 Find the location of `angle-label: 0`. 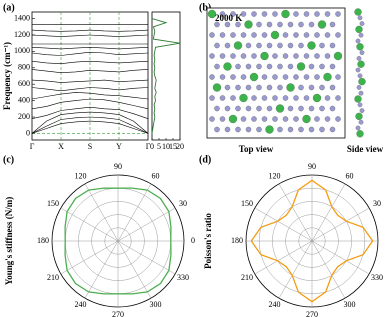

angle-label: 0 is located at coordinates (193, 240).